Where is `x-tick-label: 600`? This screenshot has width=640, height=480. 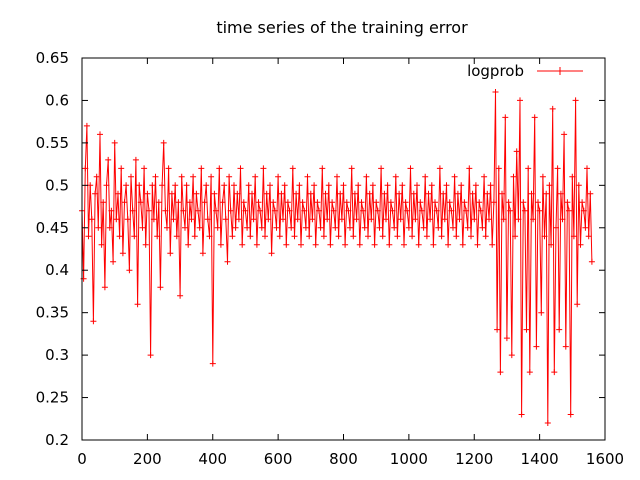 x-tick-label: 600 is located at coordinates (278, 459).